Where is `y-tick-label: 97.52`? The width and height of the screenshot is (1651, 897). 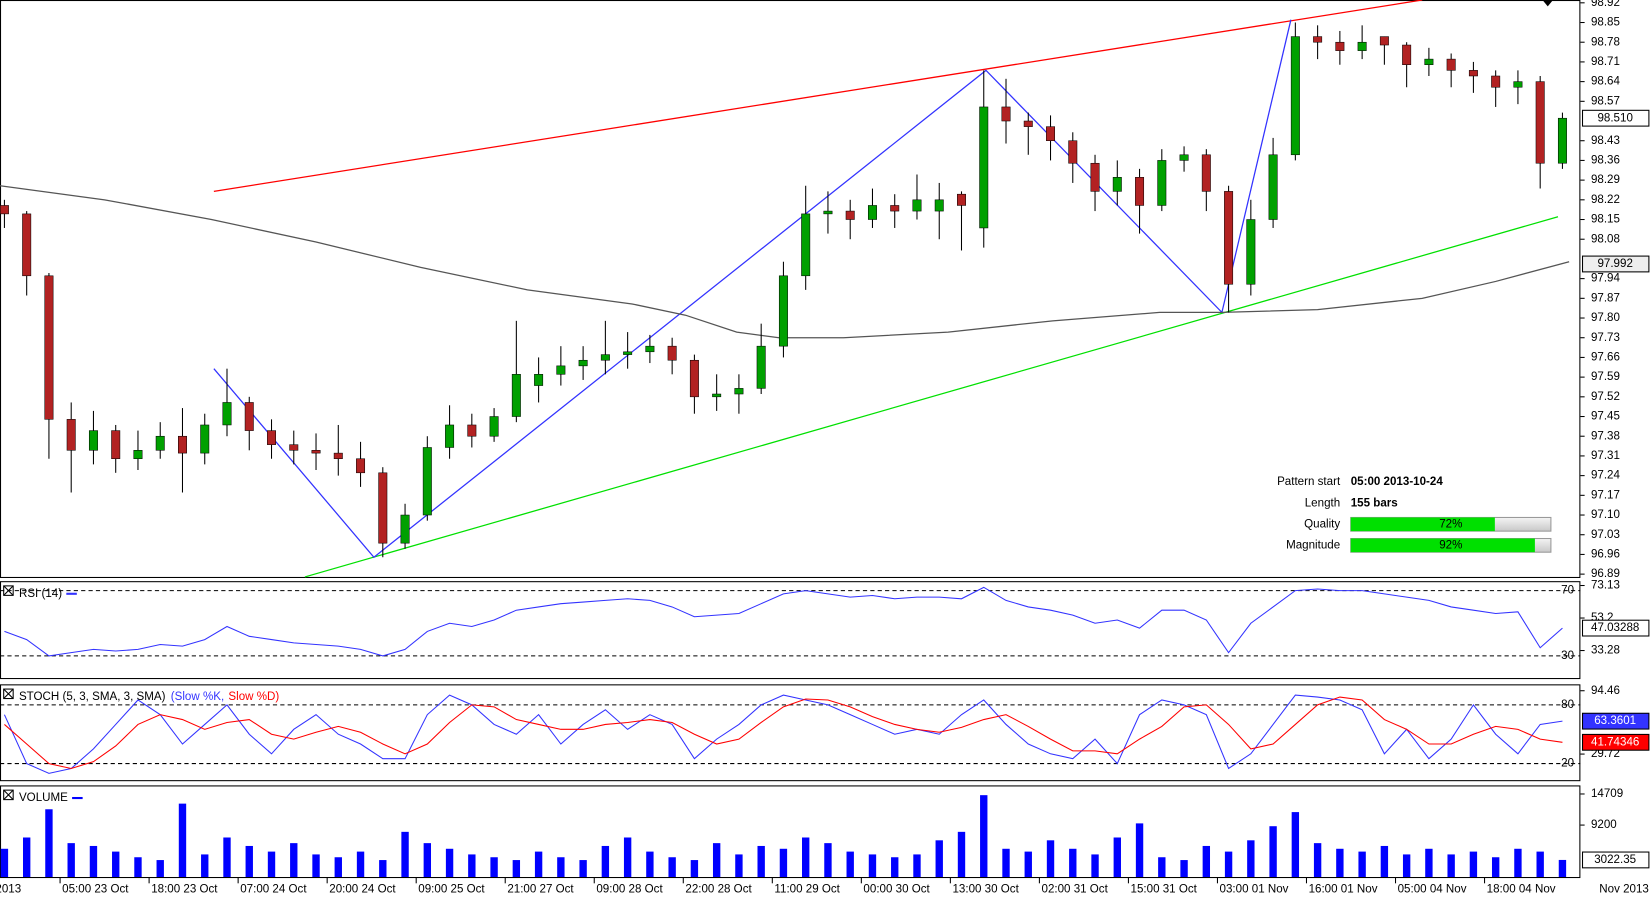
y-tick-label: 97.52 is located at coordinates (1605, 397).